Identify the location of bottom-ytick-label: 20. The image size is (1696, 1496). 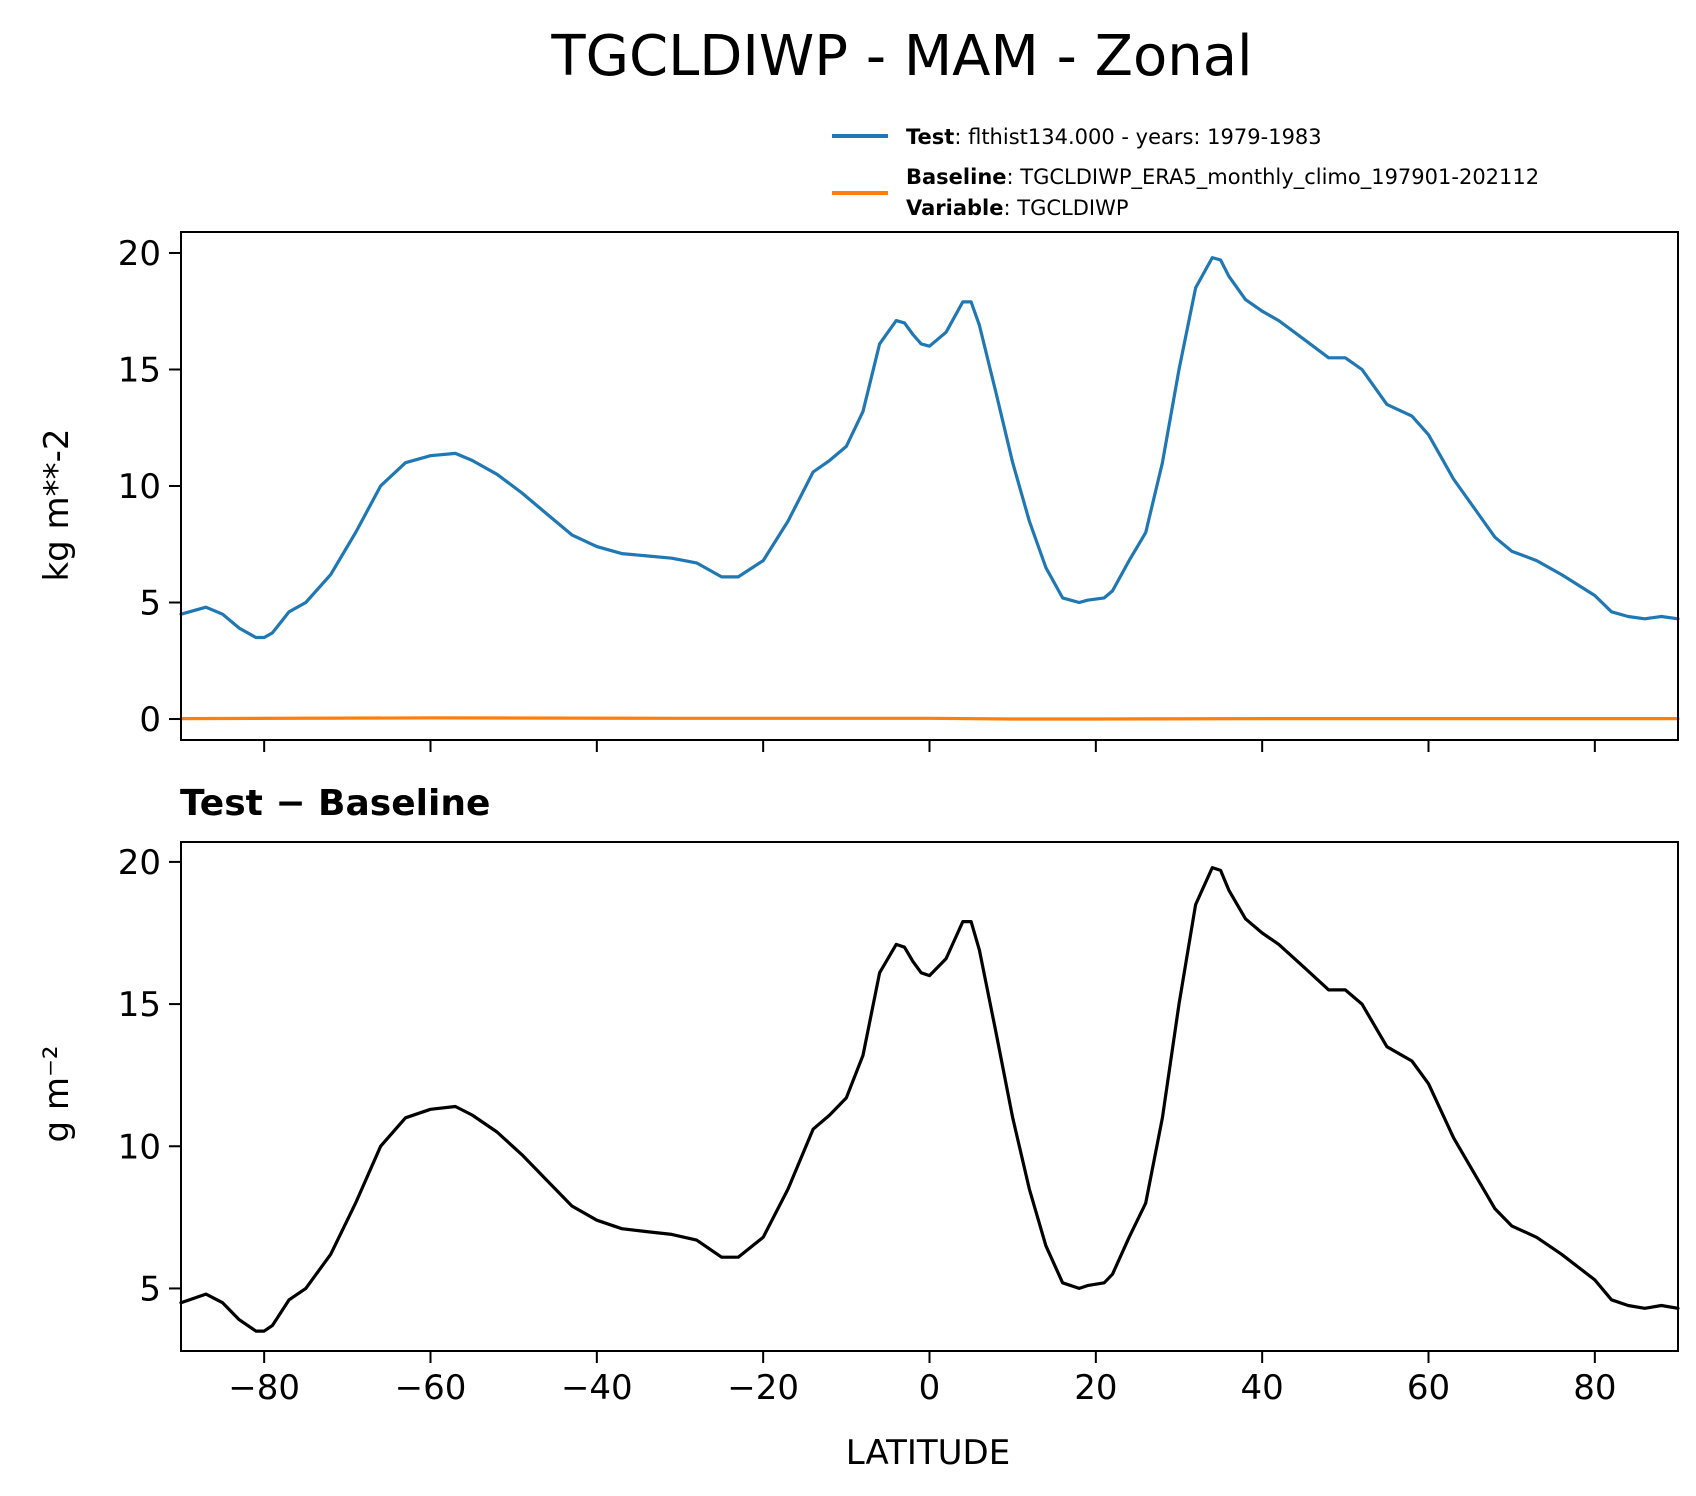
(139, 863).